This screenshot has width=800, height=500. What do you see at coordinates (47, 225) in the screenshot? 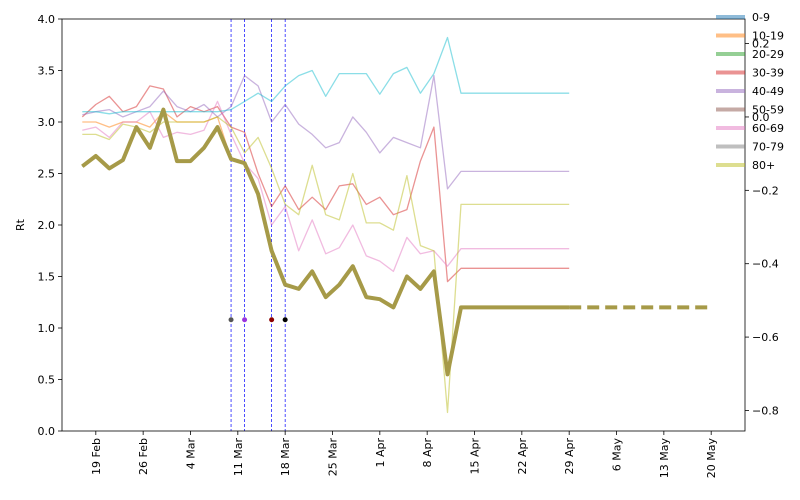
I see `y-tick-label: 2.0` at bounding box center [47, 225].